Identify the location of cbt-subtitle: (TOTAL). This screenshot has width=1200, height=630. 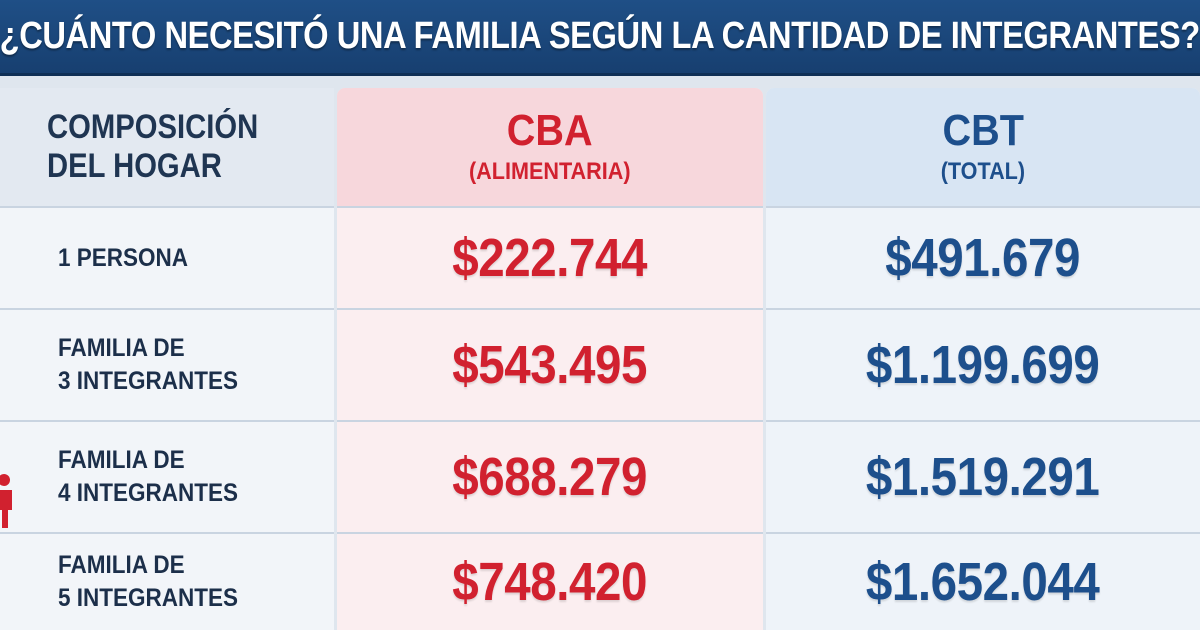
(983, 171).